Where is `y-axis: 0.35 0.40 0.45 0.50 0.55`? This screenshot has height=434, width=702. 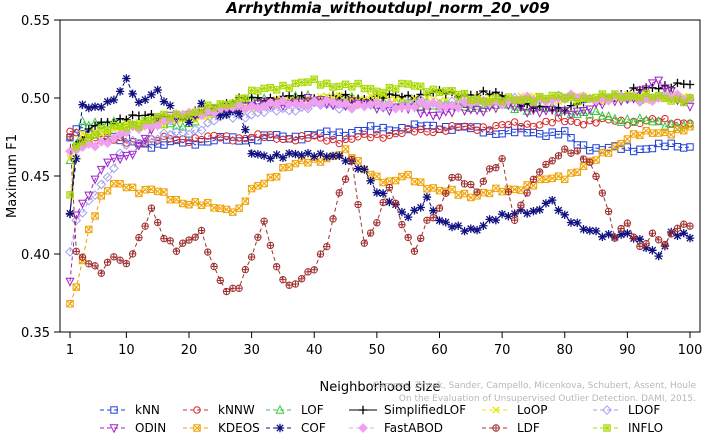
y-axis: 0.35 0.40 0.45 0.50 0.55 is located at coordinates (40, 177).